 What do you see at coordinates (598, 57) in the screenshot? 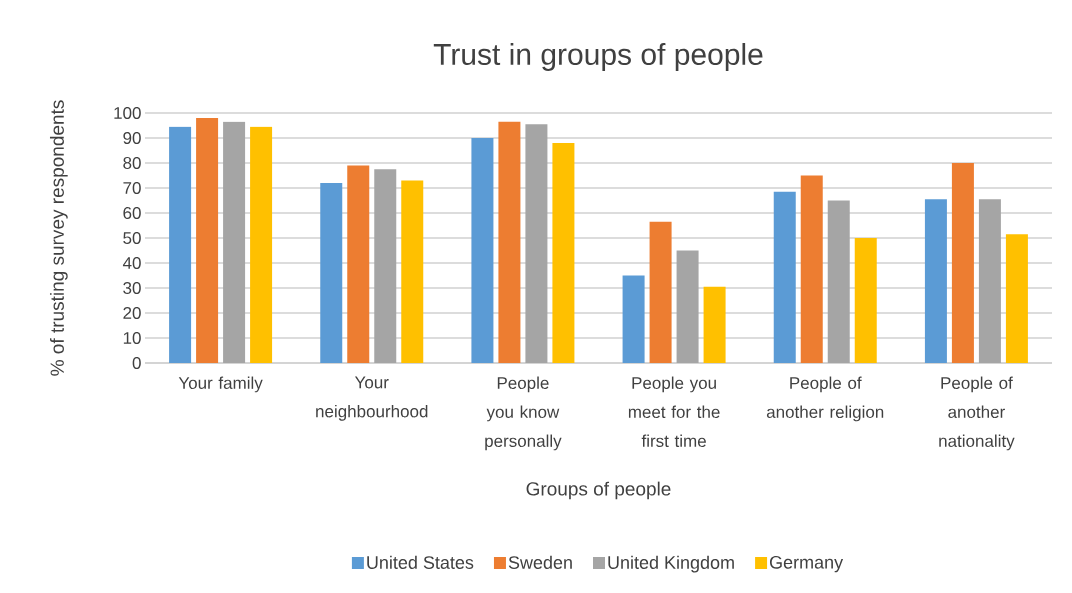
I see `chart-title: Trust in groups of people` at bounding box center [598, 57].